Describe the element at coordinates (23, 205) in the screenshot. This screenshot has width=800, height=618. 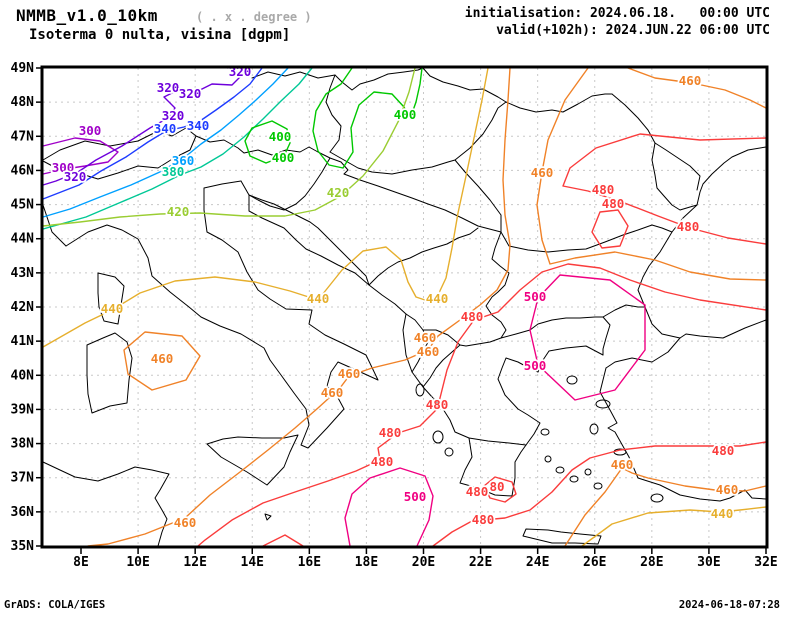
I see `lat-tick-label: 45N` at that location.